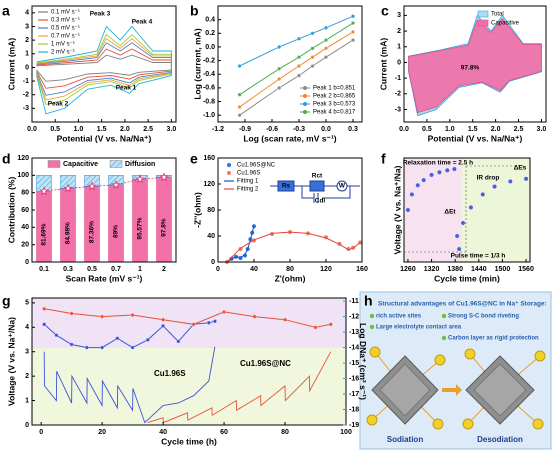 Image resolution: width=553 pixels, height=451 pixels. Describe the element at coordinates (363, 361) in the screenshot. I see `y2-axis-label: Log DNa⁺ (cm² s⁻¹)` at that location.